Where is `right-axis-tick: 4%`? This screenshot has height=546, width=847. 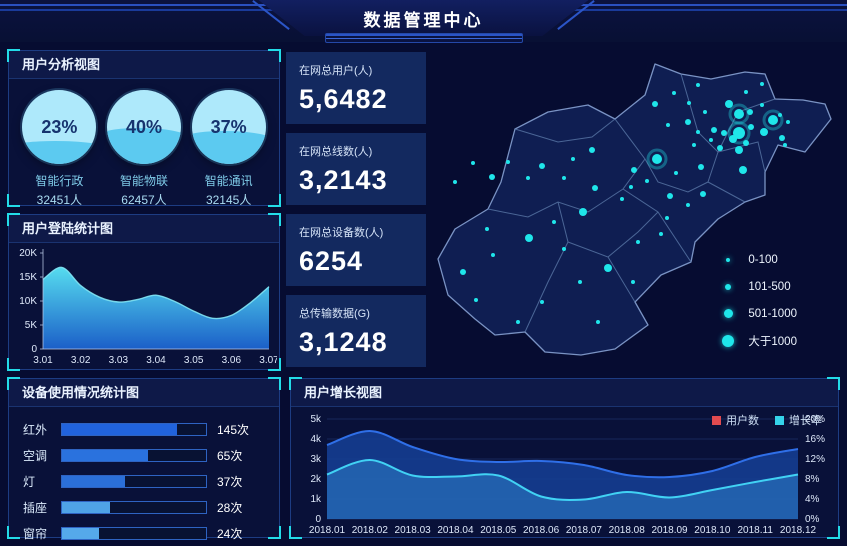
right-axis-tick: 4% is located at coordinates (812, 499).